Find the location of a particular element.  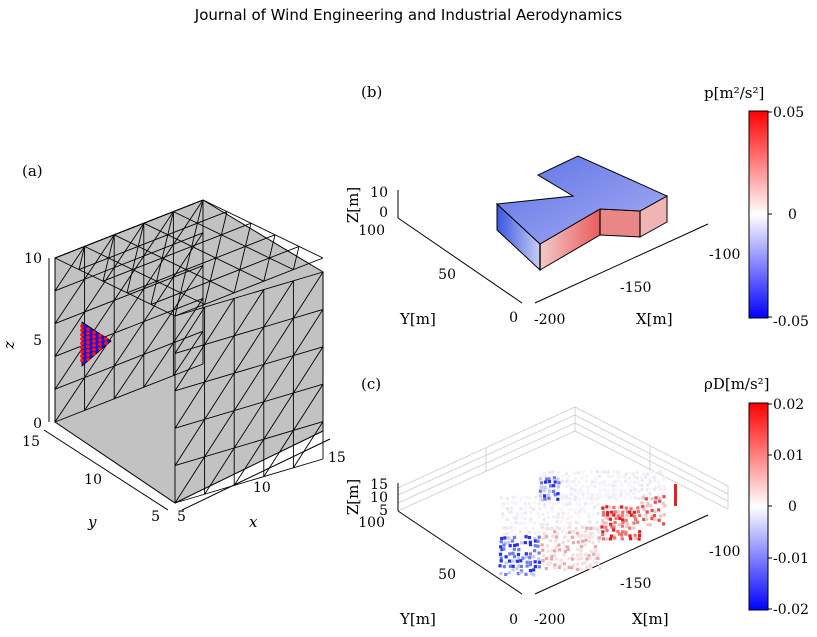

z-axis-label: Z[m] is located at coordinates (353, 205).